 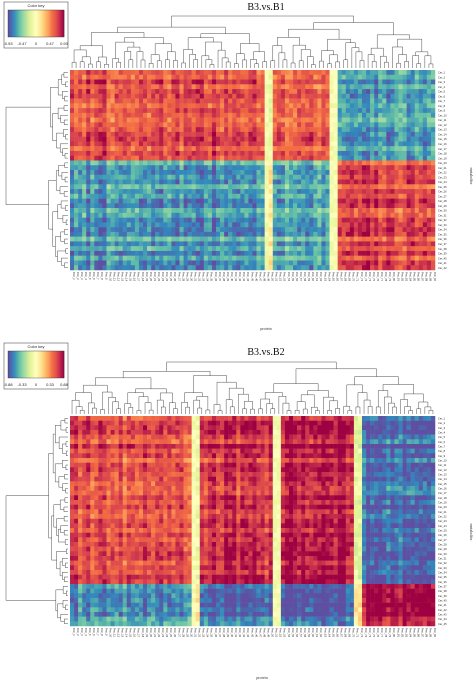 What do you see at coordinates (123, 277) in the screenshot?
I see `column-label: Prot_13` at bounding box center [123, 277].